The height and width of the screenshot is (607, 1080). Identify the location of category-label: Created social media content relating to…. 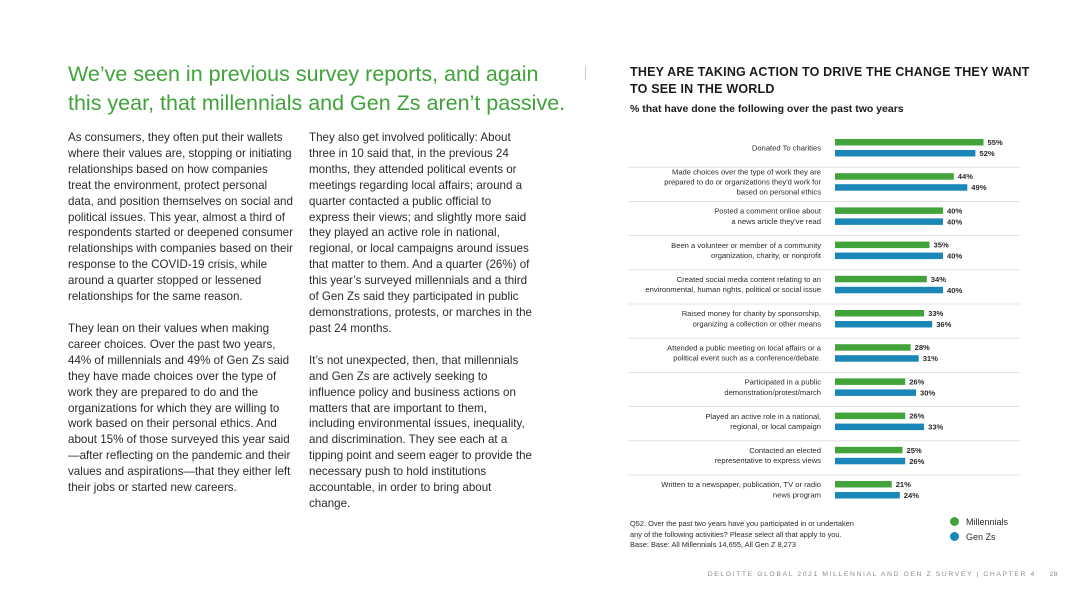
(749, 279).